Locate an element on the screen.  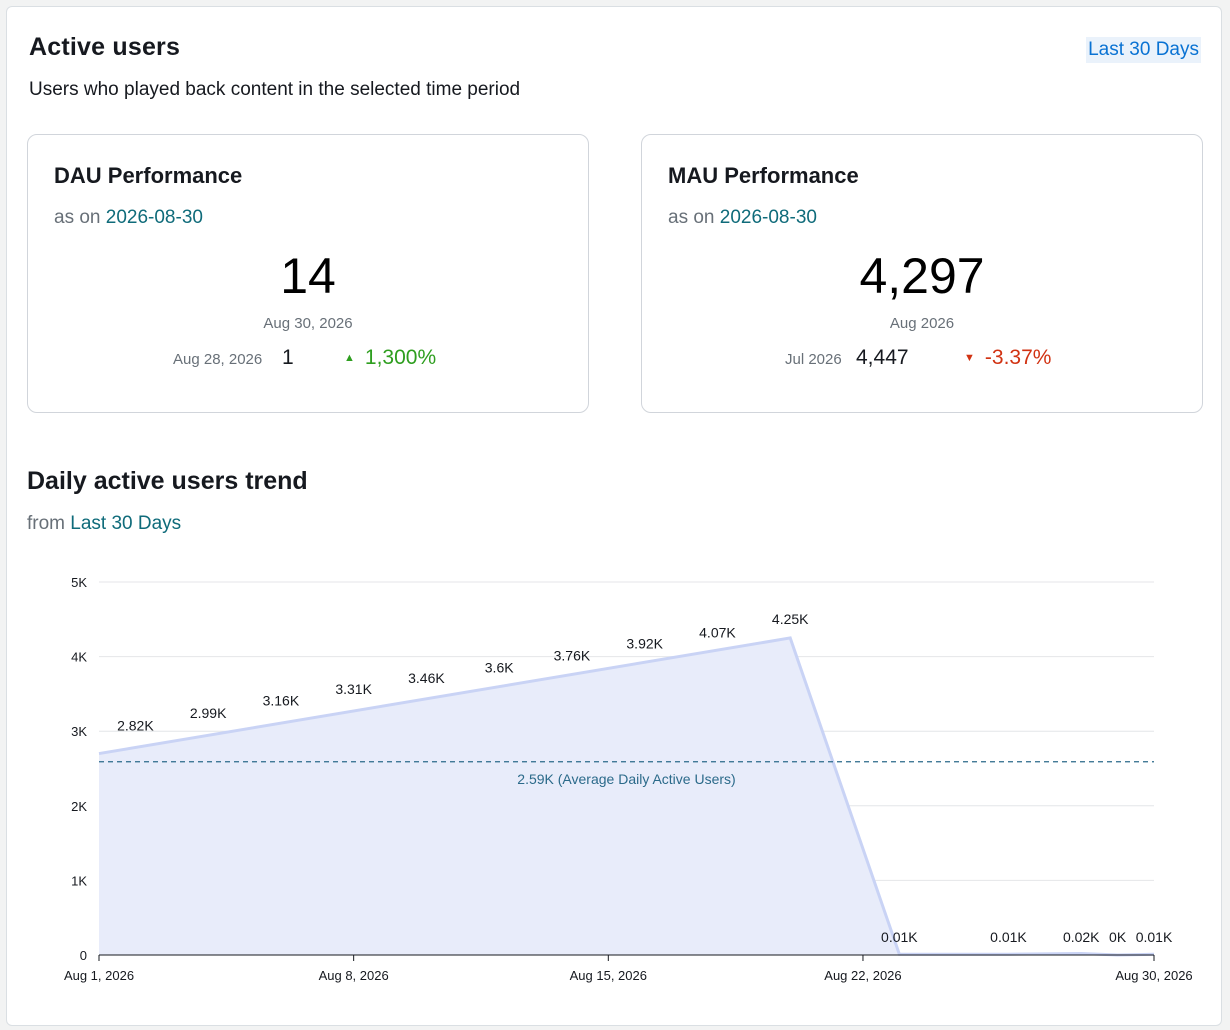
mau-title: MAU Performance is located at coordinates (763, 175).